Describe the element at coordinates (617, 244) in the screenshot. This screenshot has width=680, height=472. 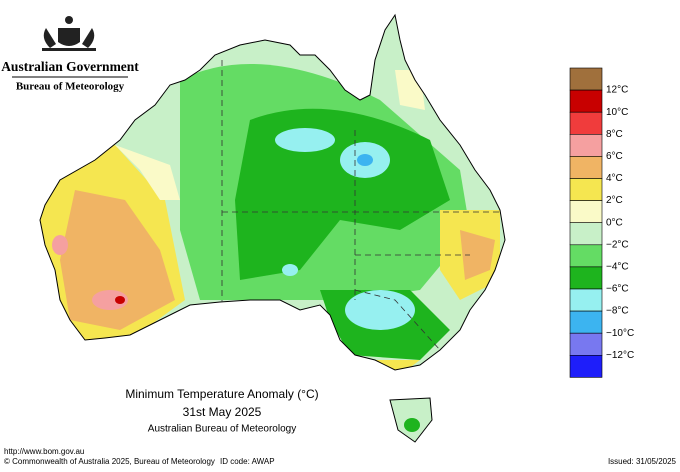
I see `legend-label: −2°C` at that location.